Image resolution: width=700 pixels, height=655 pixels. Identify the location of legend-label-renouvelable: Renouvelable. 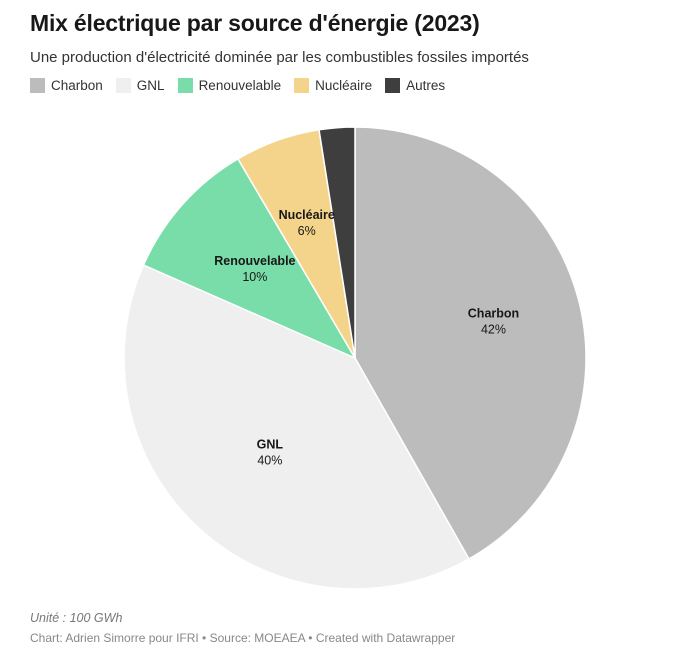
(240, 85).